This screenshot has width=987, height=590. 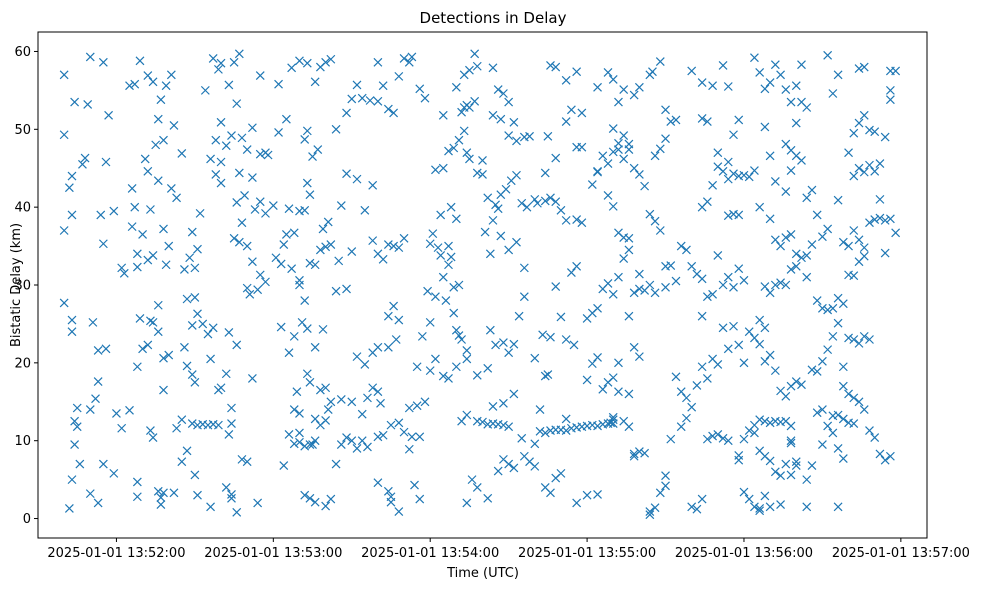 What do you see at coordinates (27, 519) in the screenshot?
I see `y-tick-label: 0` at bounding box center [27, 519].